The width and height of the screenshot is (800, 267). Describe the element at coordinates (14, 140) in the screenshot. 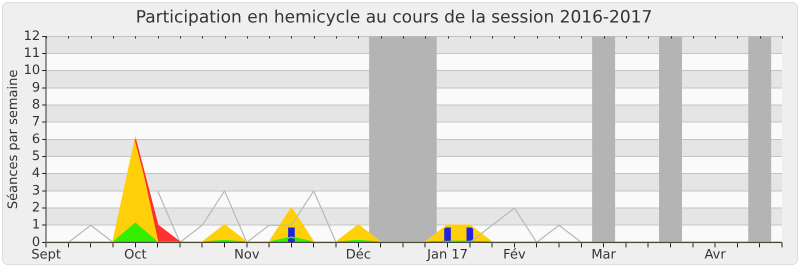

I see `y-axis-title: Séances par semaine` at that location.